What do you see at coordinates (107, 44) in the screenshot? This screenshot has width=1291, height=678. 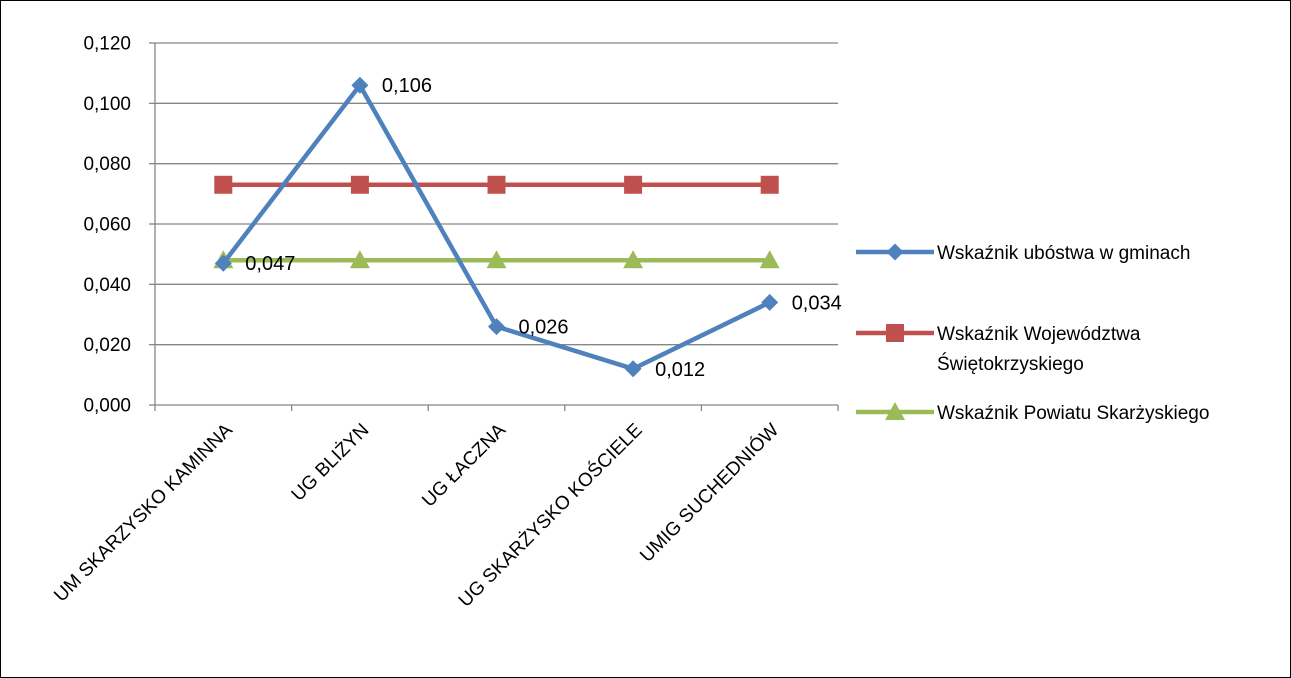 I see `y-tick-label: 0,120` at bounding box center [107, 44].